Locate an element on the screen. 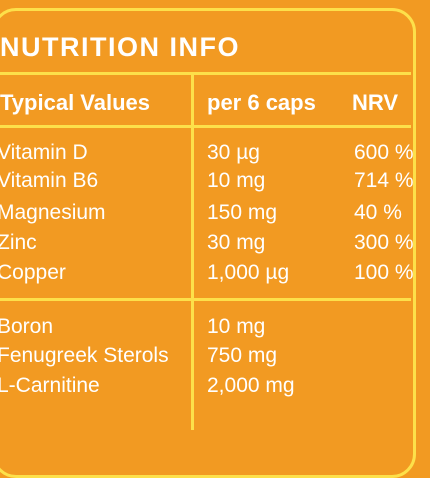 Image resolution: width=430 pixels, height=478 pixels. row-name: Vitamin B6 is located at coordinates (49, 180).